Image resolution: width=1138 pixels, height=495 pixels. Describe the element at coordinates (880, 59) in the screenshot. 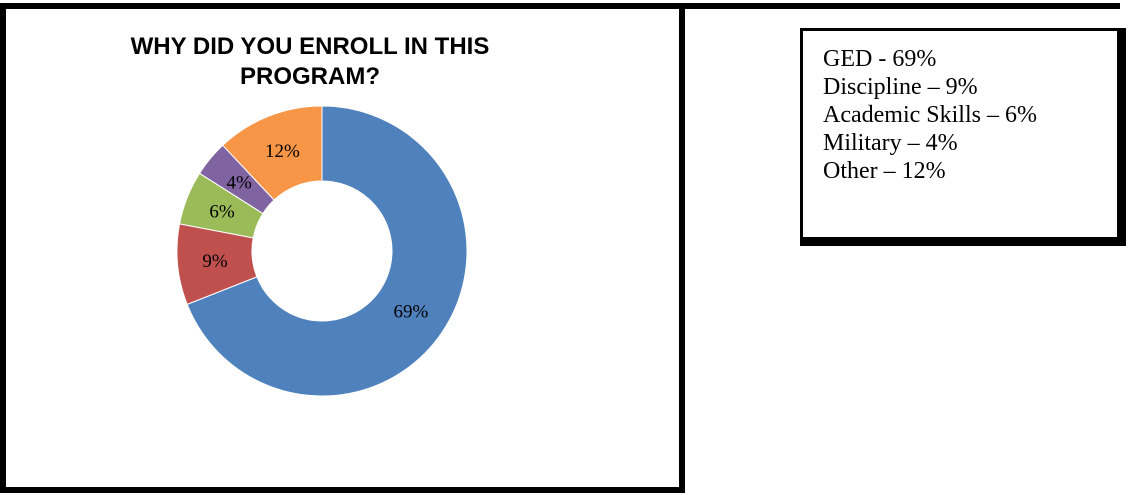

I see `legend-item-ged: GED - 69%` at that location.